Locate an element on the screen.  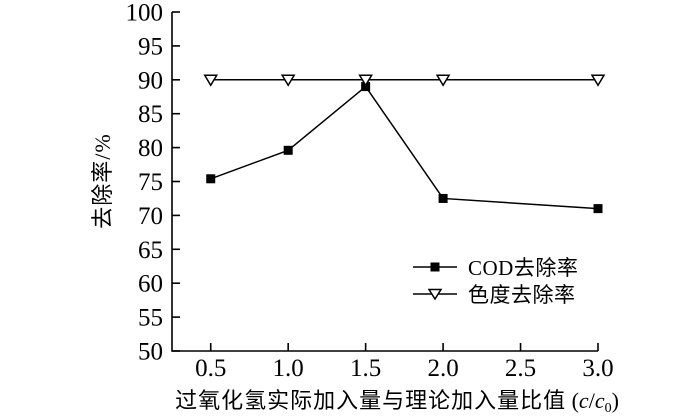
y-tick-label: 50 is located at coordinates (150, 352).